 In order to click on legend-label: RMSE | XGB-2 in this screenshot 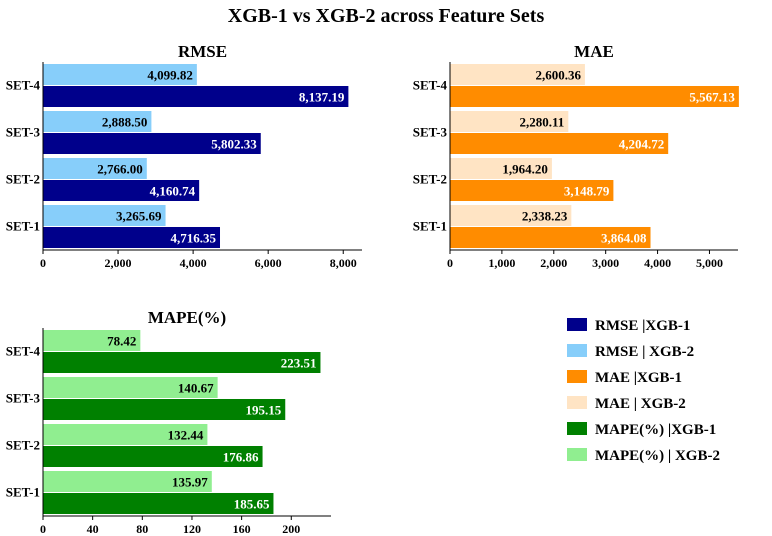, I will do `click(644, 352)`.